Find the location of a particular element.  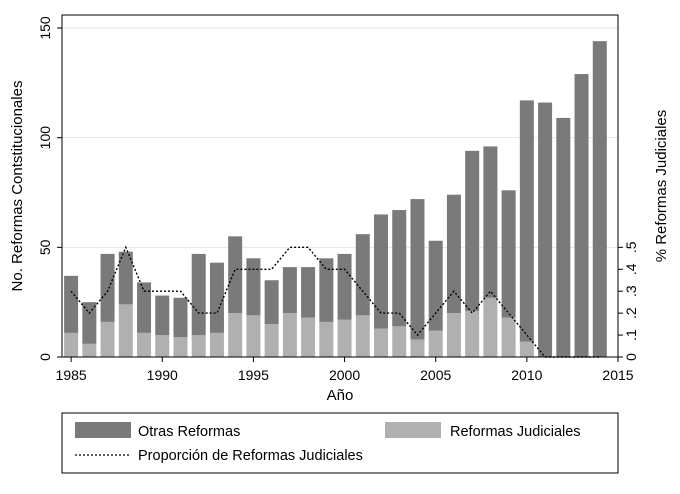

legend-swatch-judiciales is located at coordinates (413, 430).